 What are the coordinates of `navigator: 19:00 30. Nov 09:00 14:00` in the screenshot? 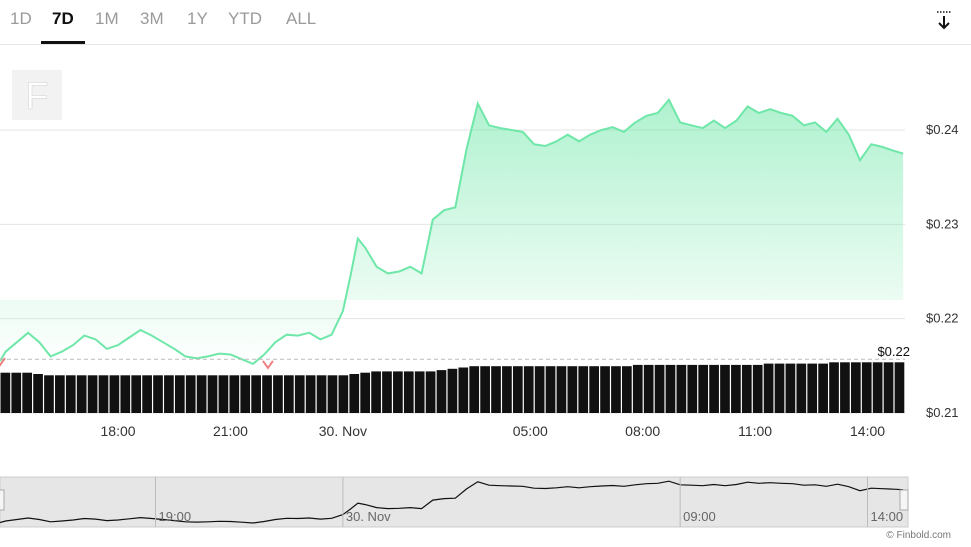 It's located at (454, 502).